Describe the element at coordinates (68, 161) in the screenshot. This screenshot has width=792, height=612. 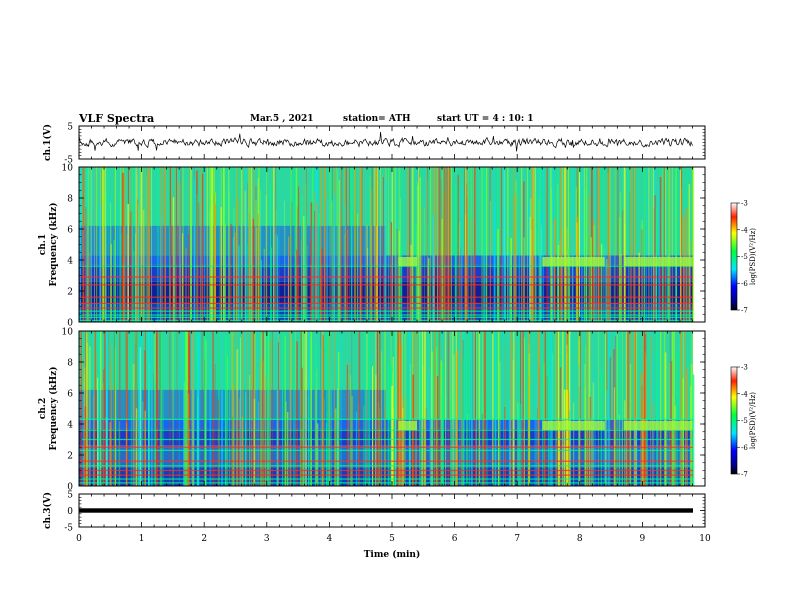
I see `y-tick-label--5: -5` at that location.